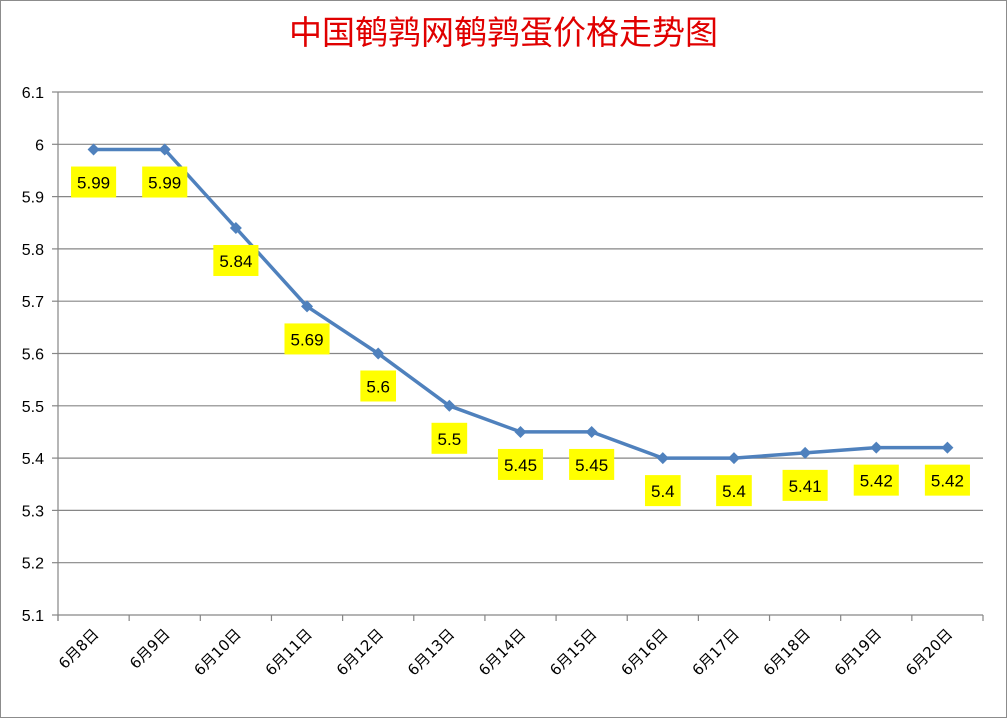  Describe the element at coordinates (149, 648) in the screenshot. I see `x-tick-label: 6月9日` at that location.